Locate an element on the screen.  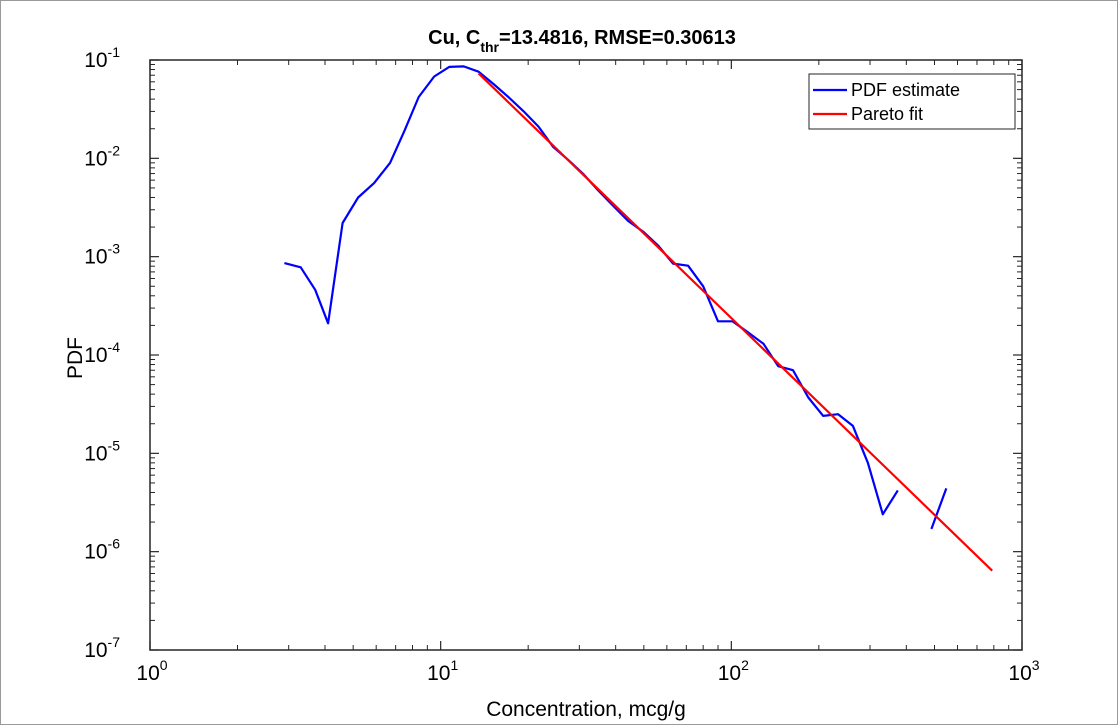
y-tick-label: 10⁻² is located at coordinates (102, 156).